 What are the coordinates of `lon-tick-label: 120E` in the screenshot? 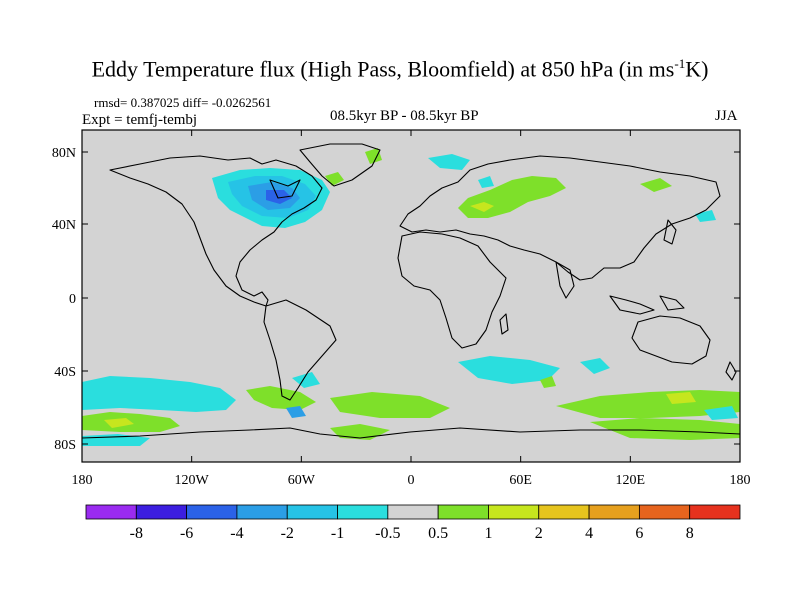 It's located at (631, 480).